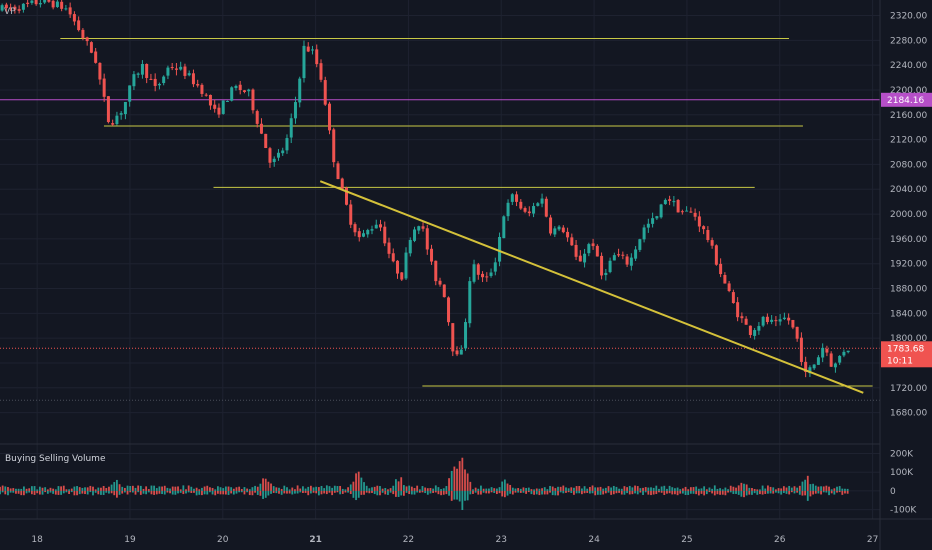  Describe the element at coordinates (903, 482) in the screenshot. I see `volume-axis: 200K 100K 0 -100K` at that location.